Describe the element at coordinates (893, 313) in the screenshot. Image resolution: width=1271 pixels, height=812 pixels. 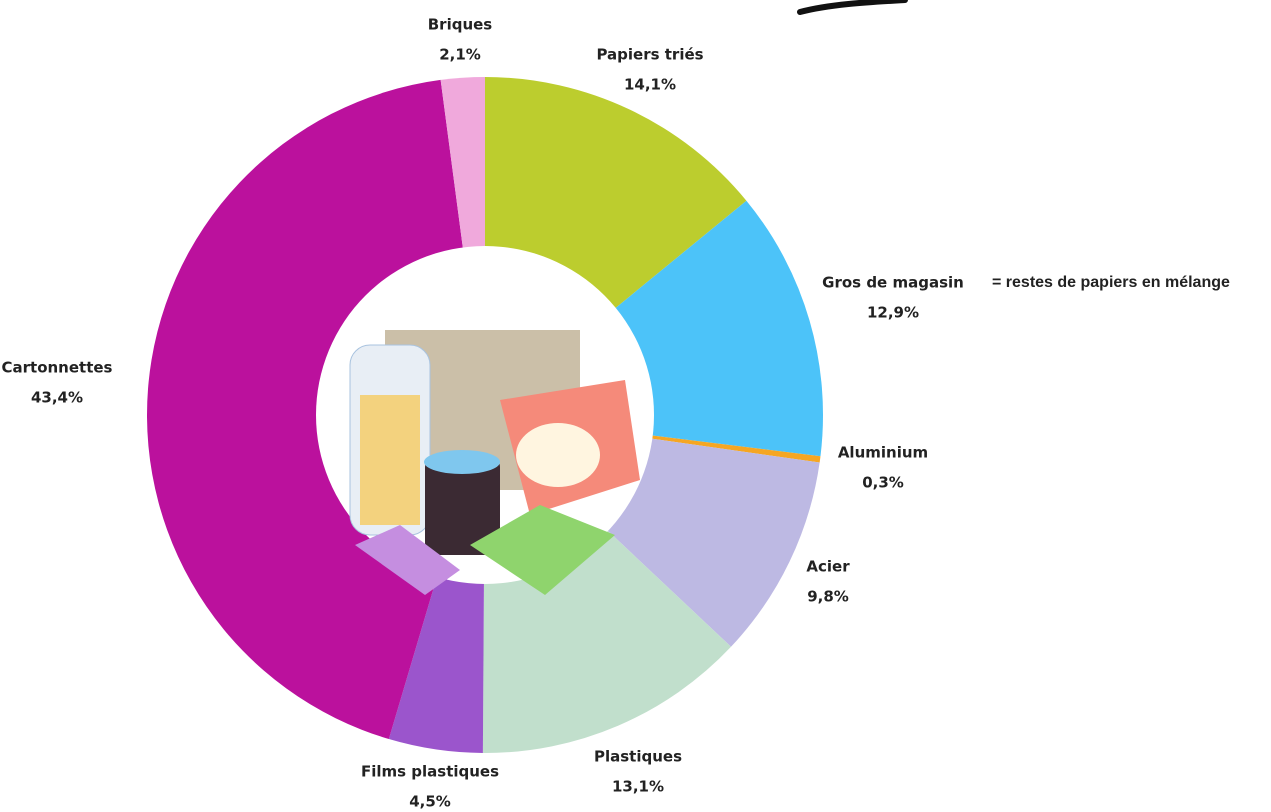
I see `value-label: 12,9%` at that location.